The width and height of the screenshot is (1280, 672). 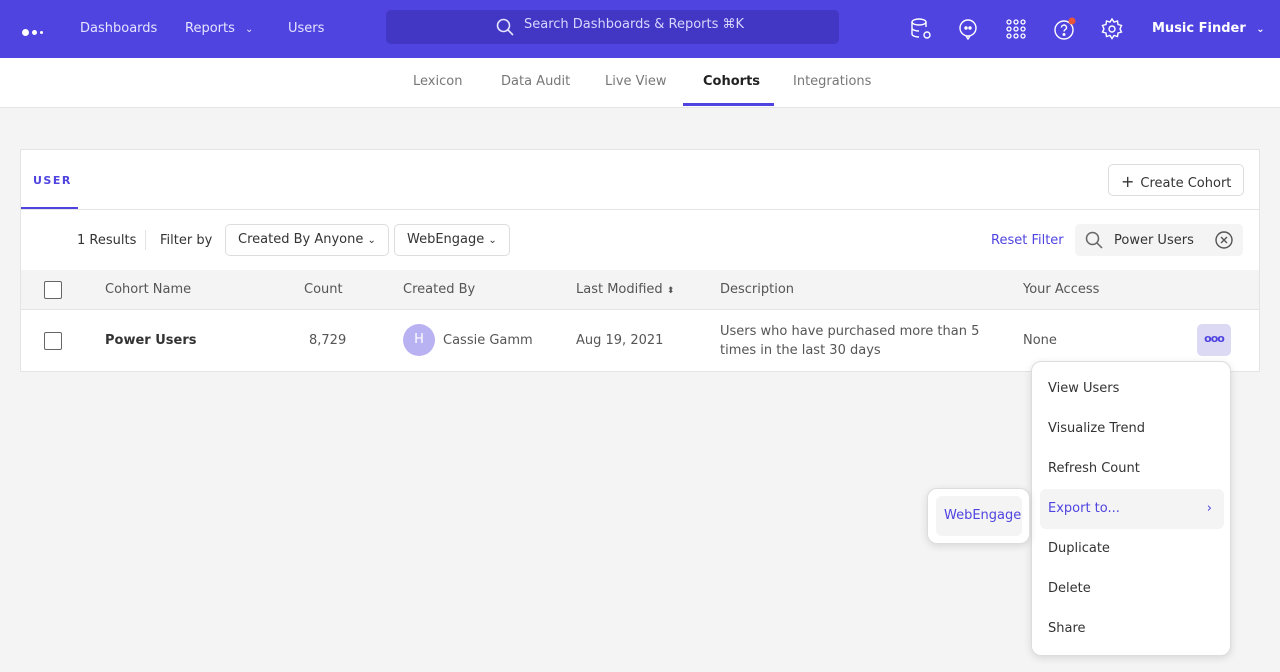 I want to click on header-description: Description, so click(x=757, y=289).